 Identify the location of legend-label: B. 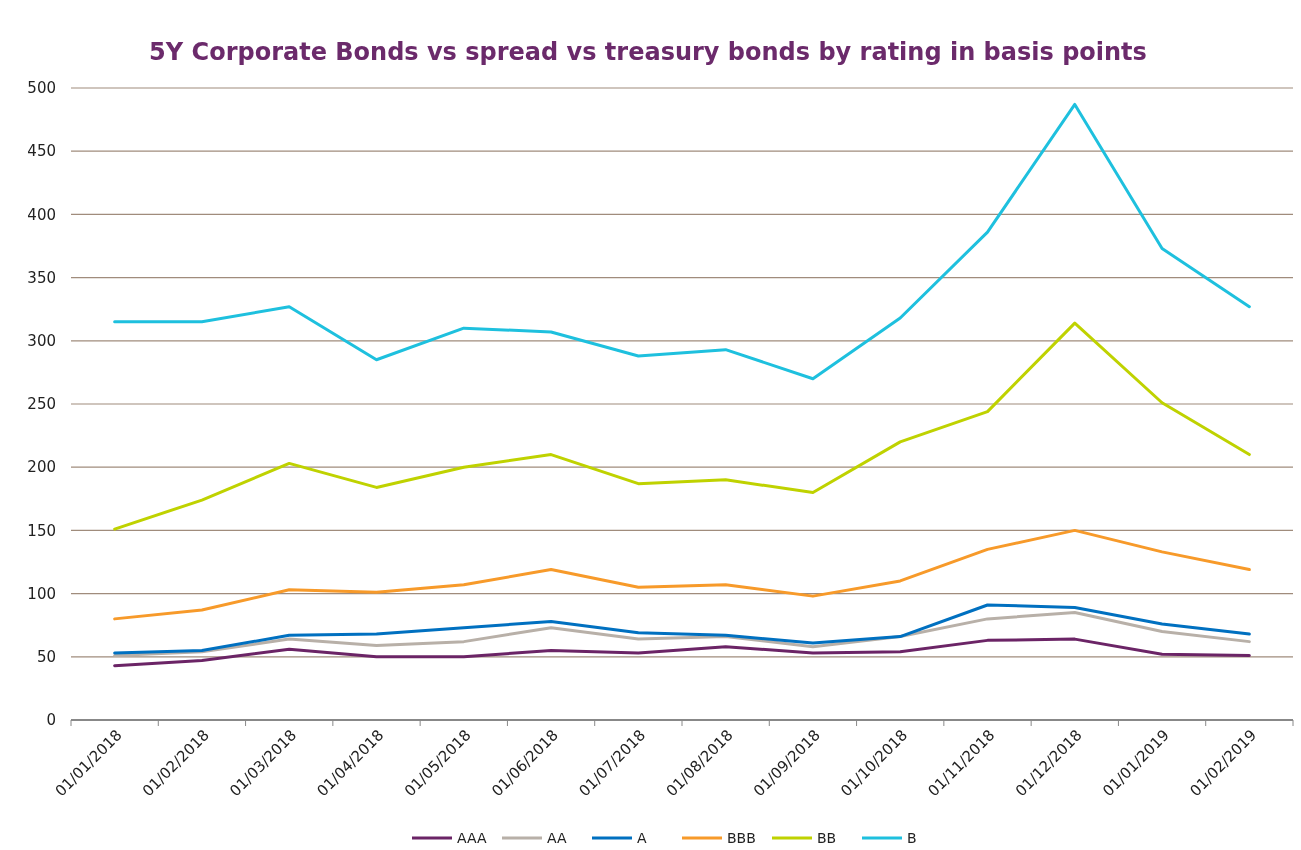
(912, 837).